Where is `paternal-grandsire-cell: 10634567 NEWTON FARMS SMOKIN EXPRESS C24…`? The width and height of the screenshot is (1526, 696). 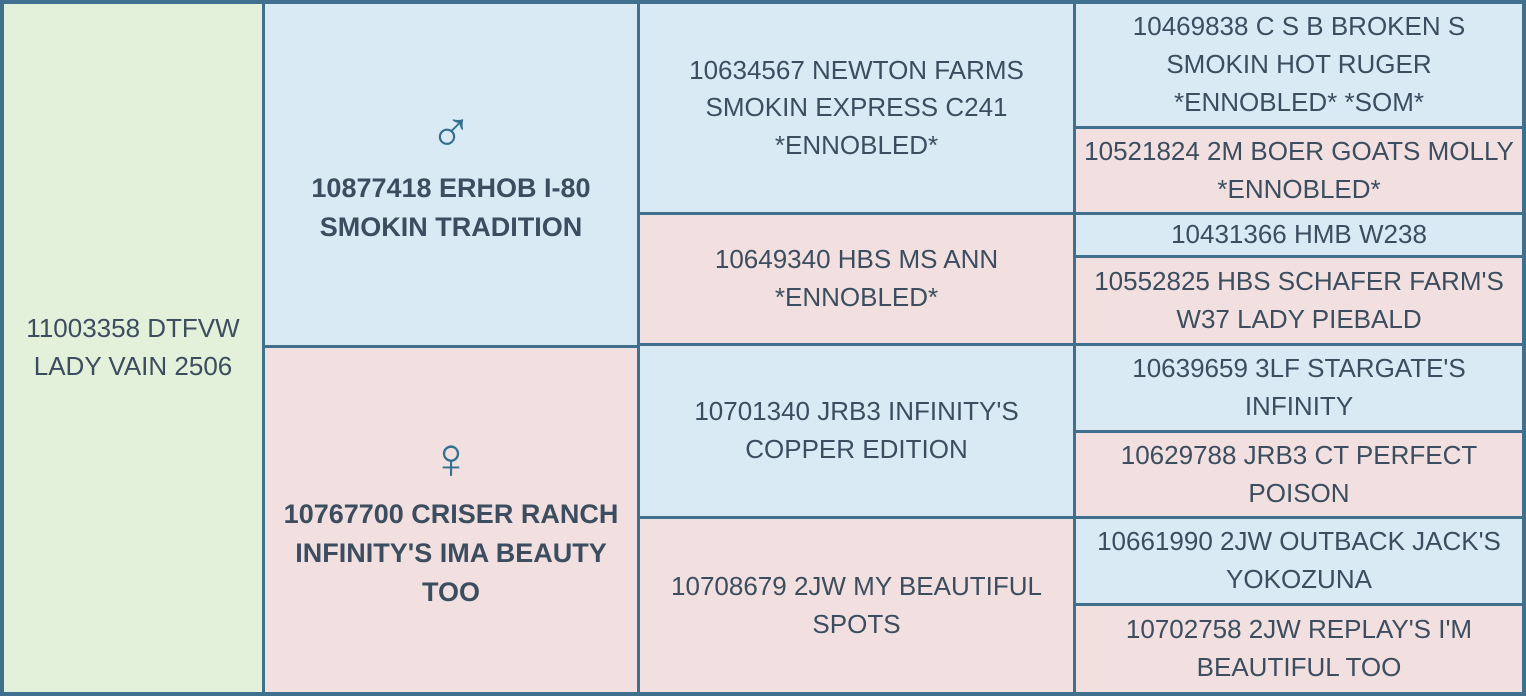
paternal-grandsire-cell: 10634567 NEWTON FARMS SMOKIN EXPRESS C24… is located at coordinates (856, 108).